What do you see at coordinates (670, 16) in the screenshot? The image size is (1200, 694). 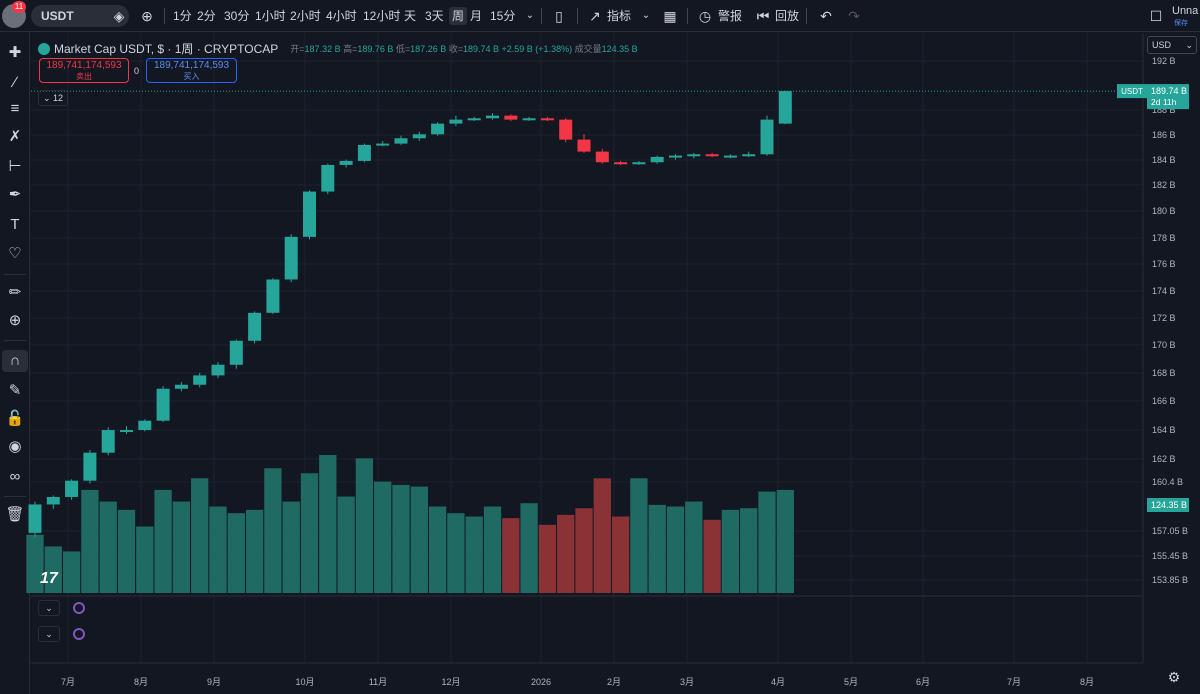 I see `layout-grid-icon: ▦` at bounding box center [670, 16].